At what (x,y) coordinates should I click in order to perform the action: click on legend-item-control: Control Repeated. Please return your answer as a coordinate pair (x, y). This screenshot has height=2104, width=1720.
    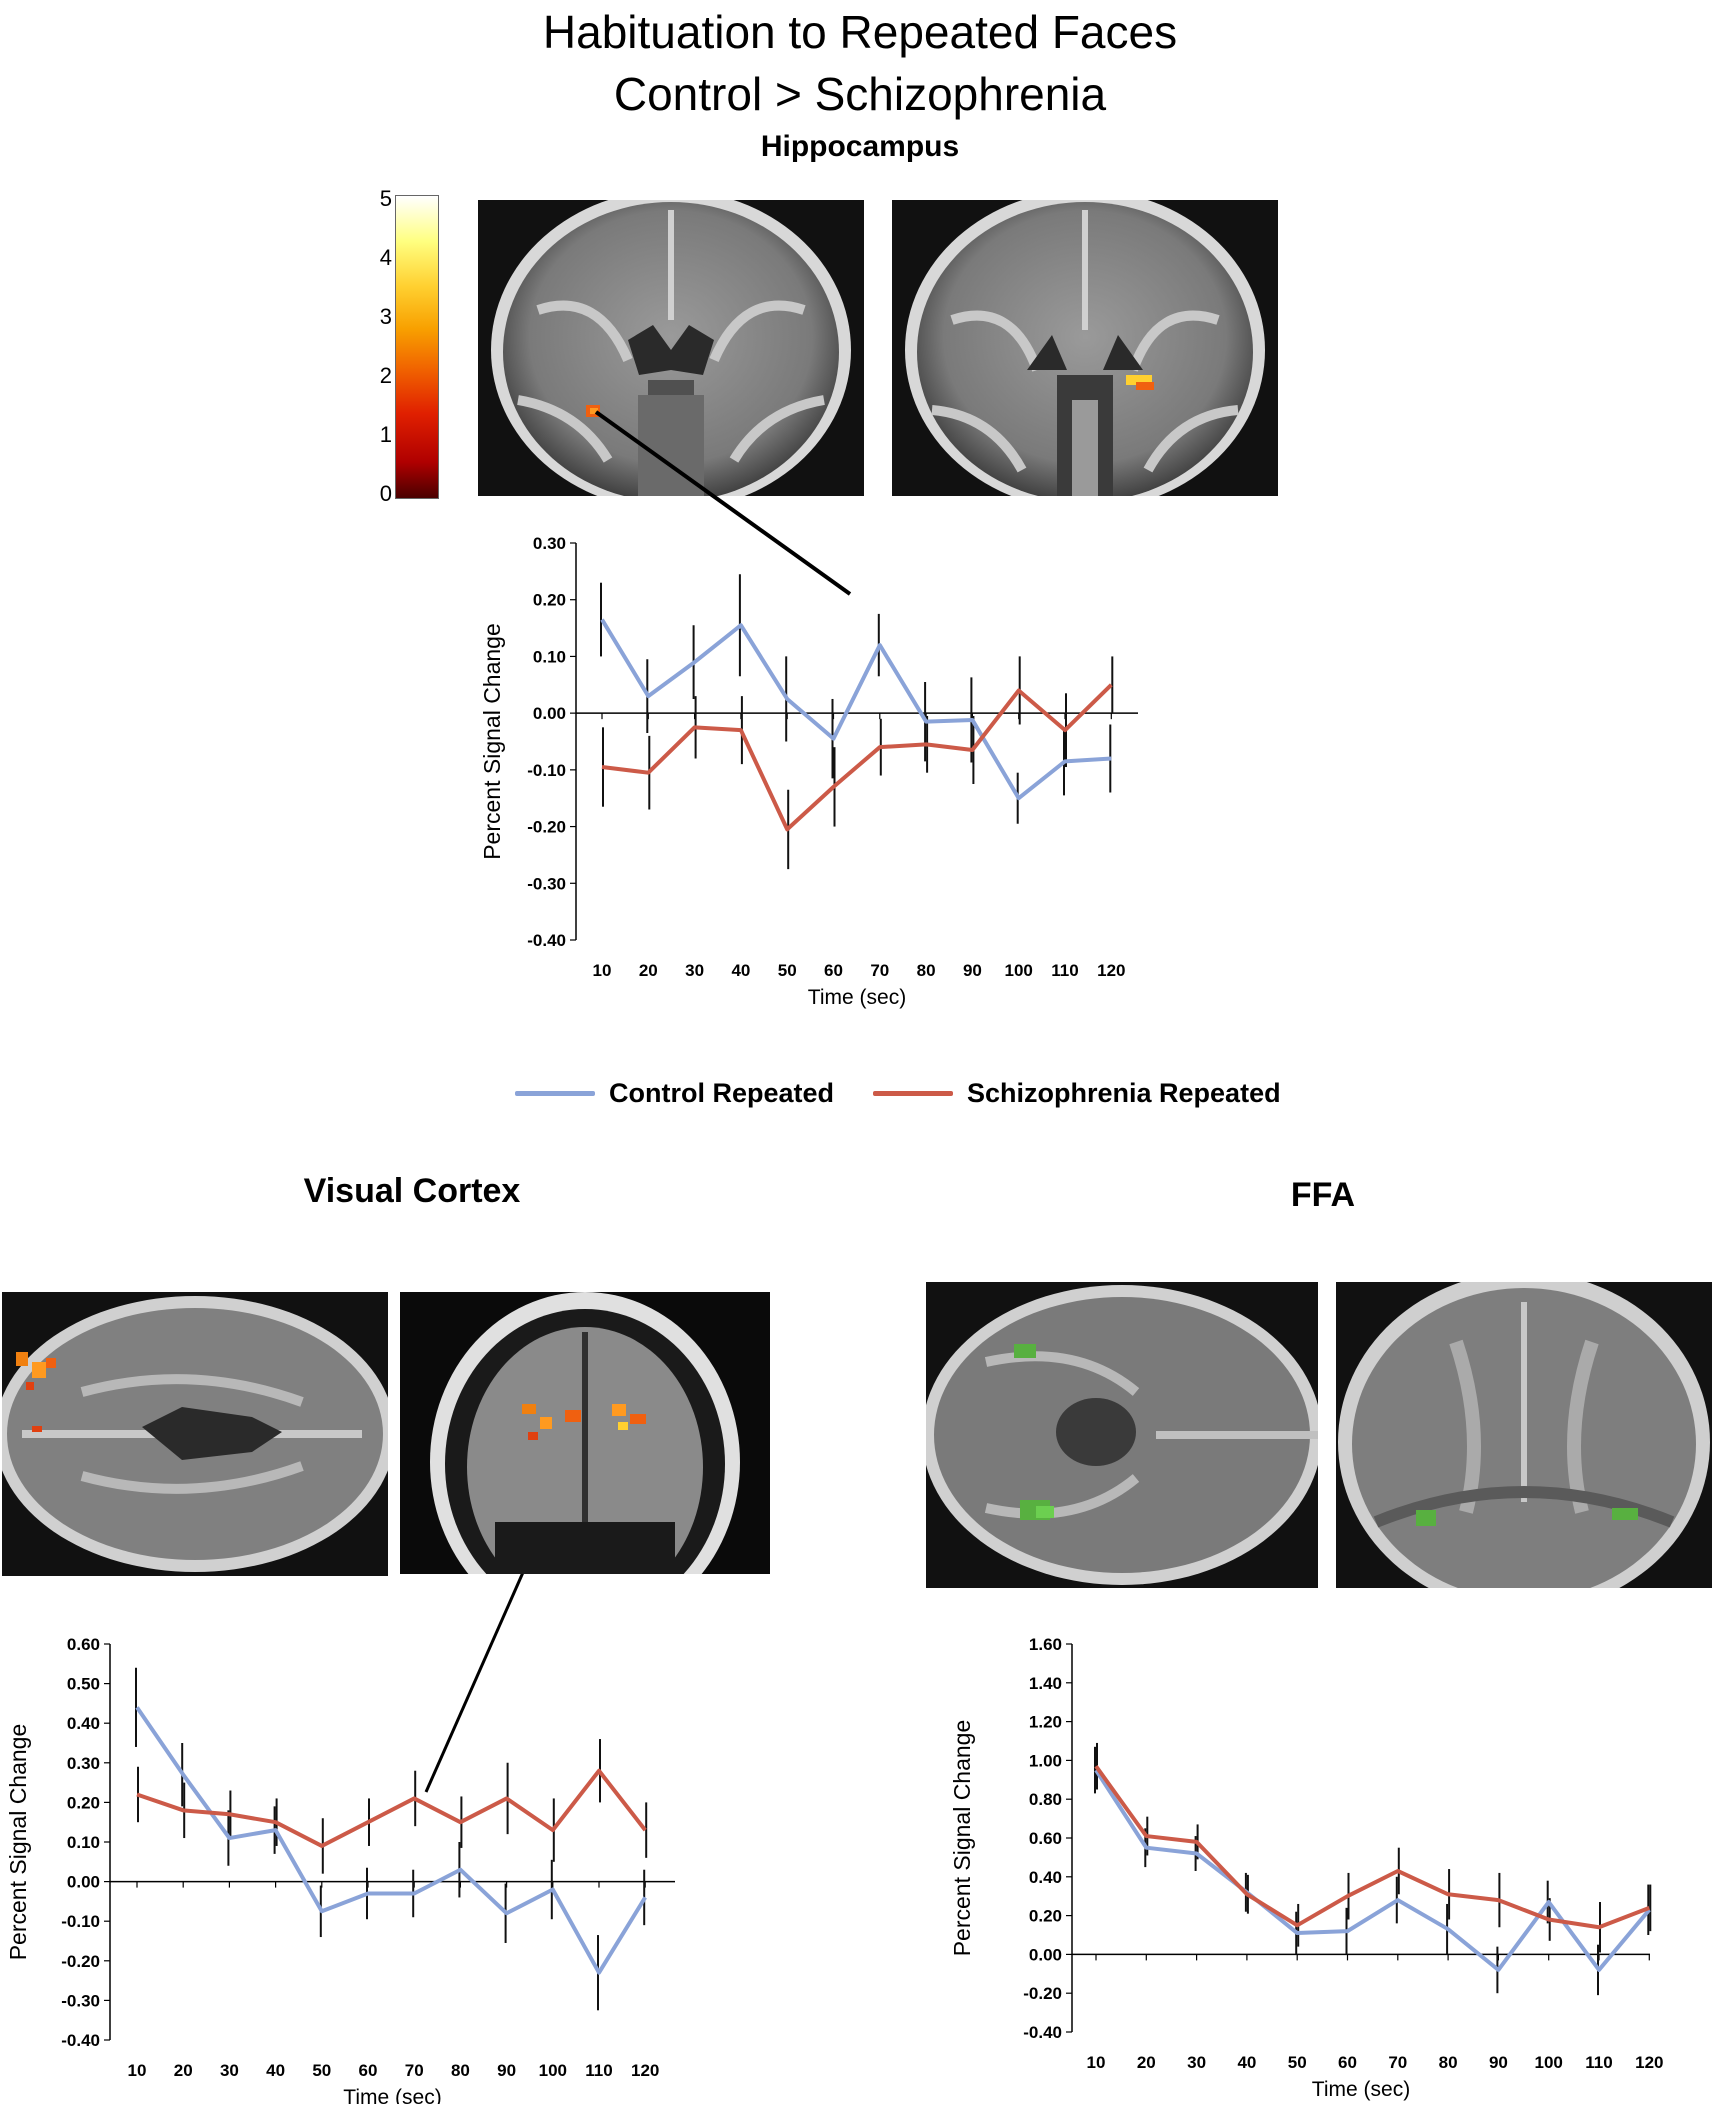
    Looking at the image, I should click on (674, 1093).